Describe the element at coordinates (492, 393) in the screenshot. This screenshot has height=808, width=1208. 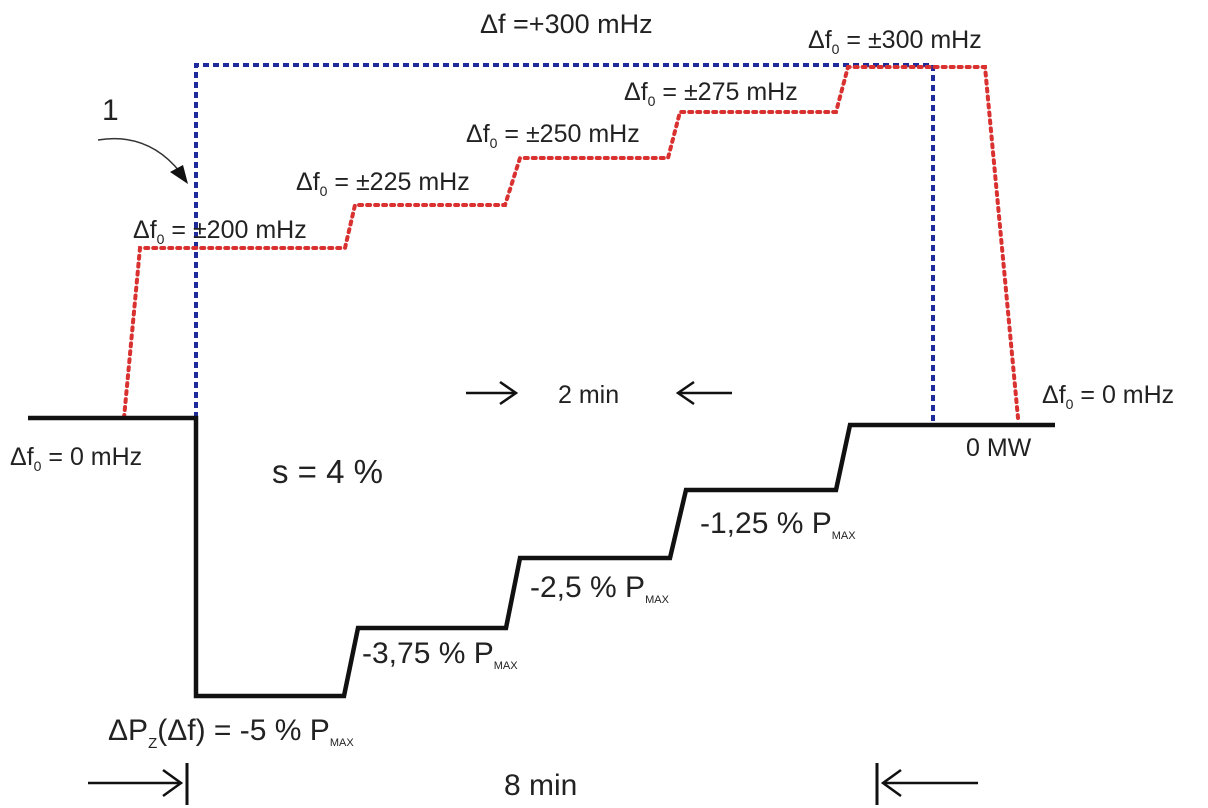
I see `right-arrow-icon` at that location.